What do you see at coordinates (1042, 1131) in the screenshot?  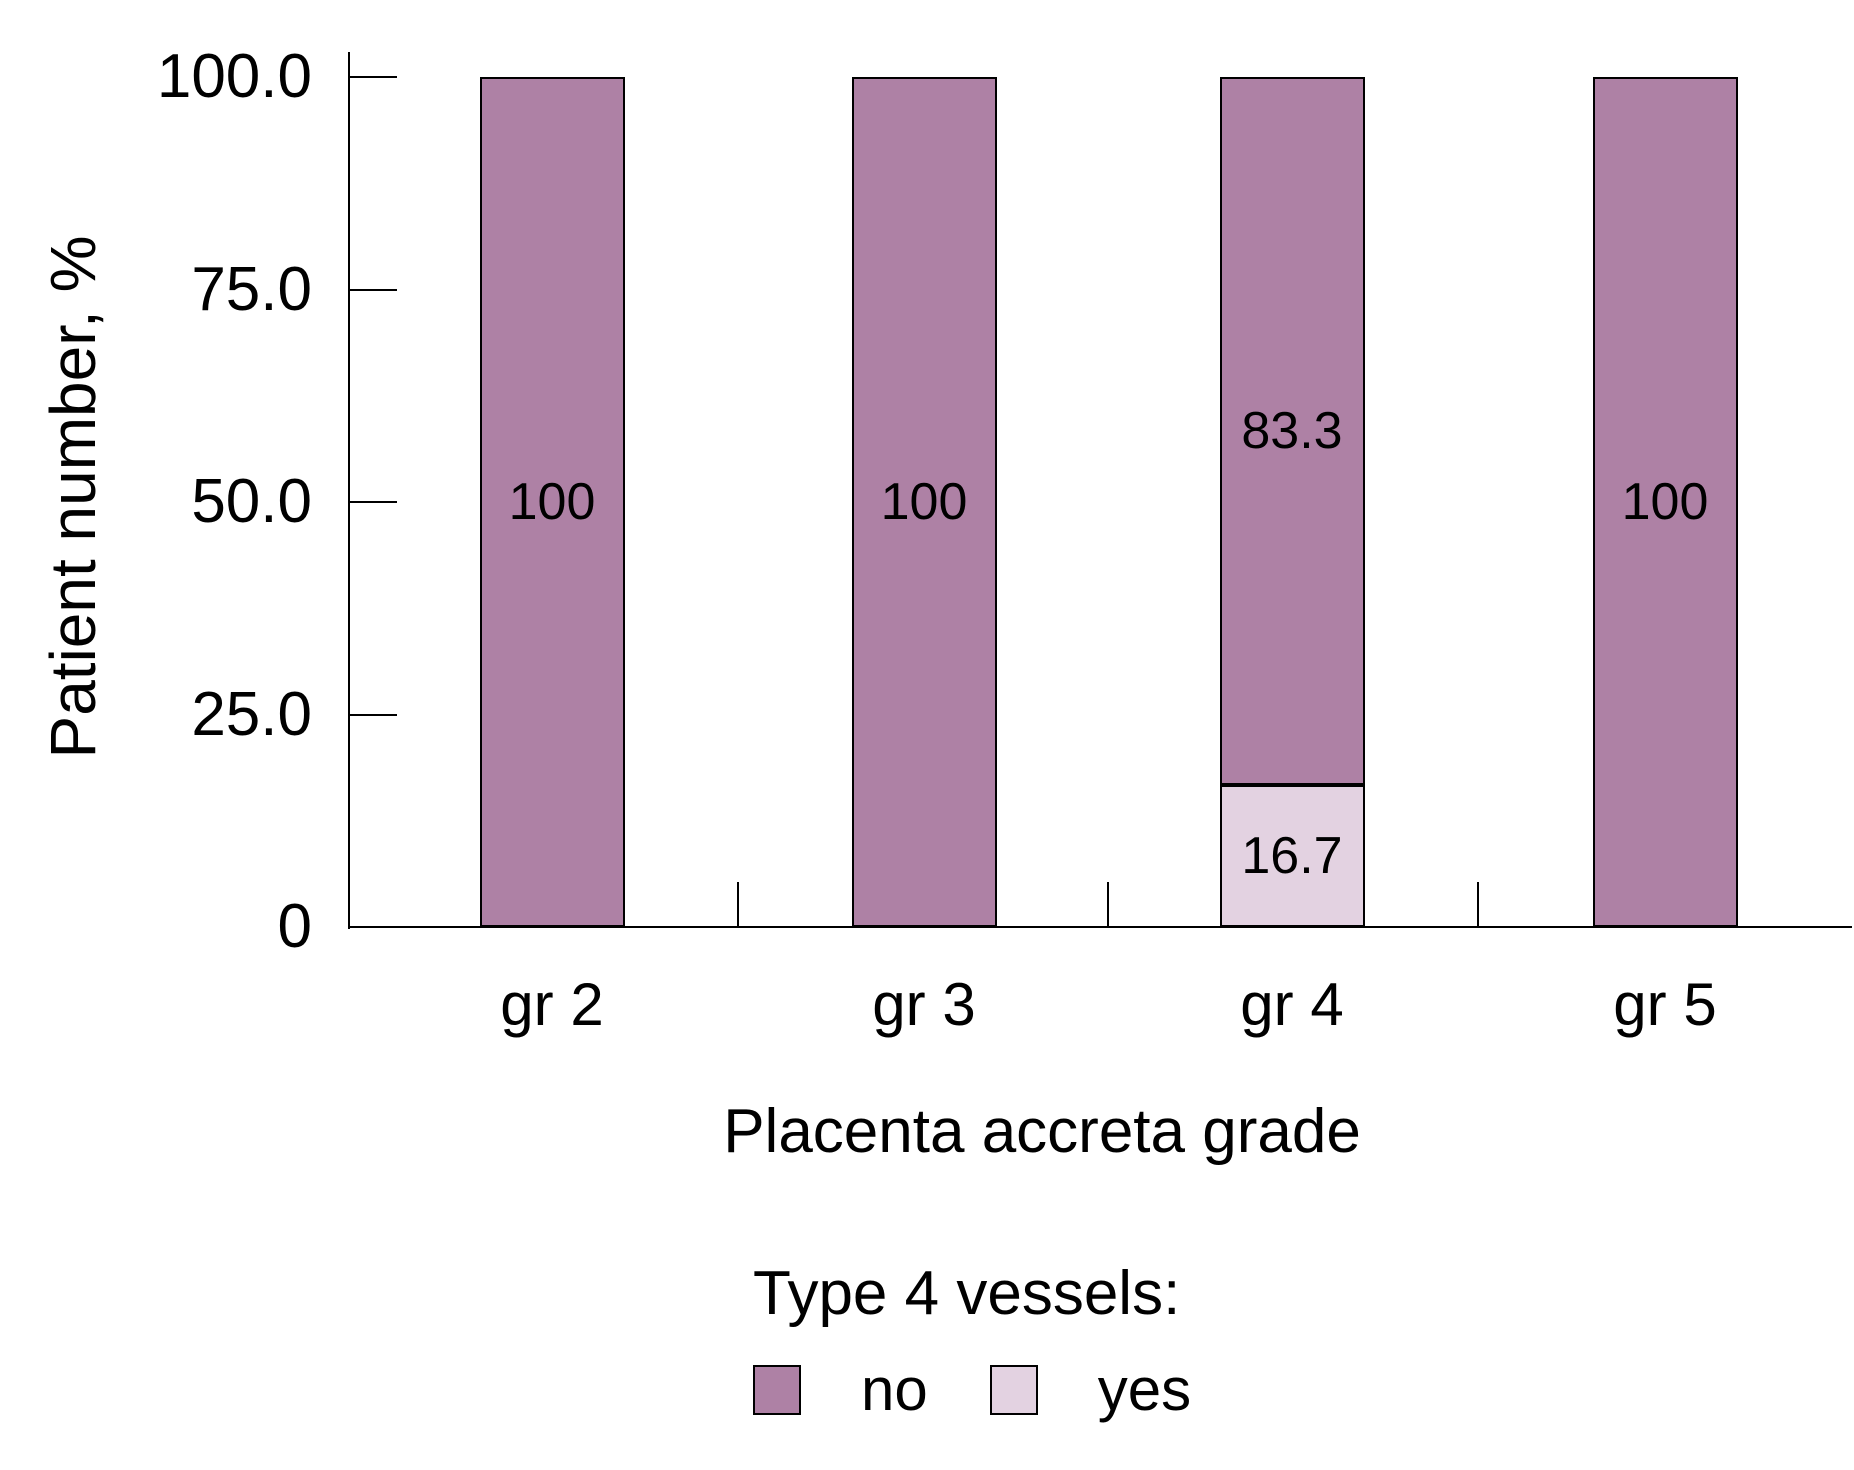 I see `x-axis-title: Placenta accreta grade` at bounding box center [1042, 1131].